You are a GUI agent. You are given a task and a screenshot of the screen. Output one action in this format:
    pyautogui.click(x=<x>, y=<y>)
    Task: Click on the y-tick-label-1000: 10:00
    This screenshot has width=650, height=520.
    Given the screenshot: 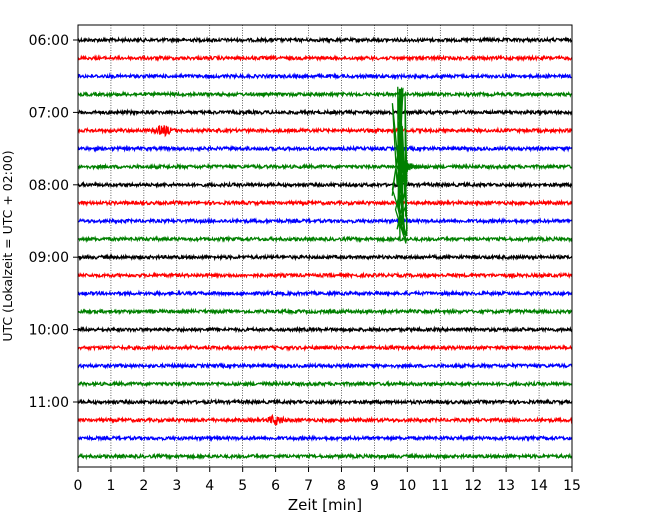 What is the action you would take?
    pyautogui.click(x=49, y=331)
    